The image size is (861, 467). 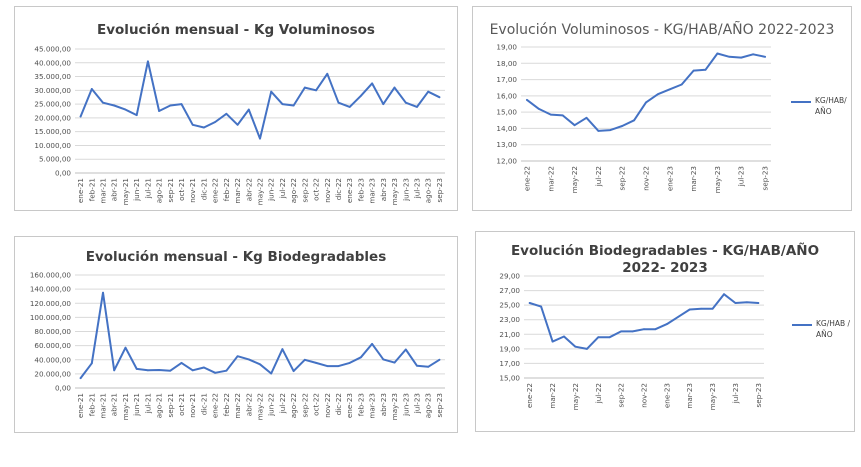 What do you see at coordinates (293, 190) in the screenshot?
I see `x-tick-label: ago-22` at bounding box center [293, 190].